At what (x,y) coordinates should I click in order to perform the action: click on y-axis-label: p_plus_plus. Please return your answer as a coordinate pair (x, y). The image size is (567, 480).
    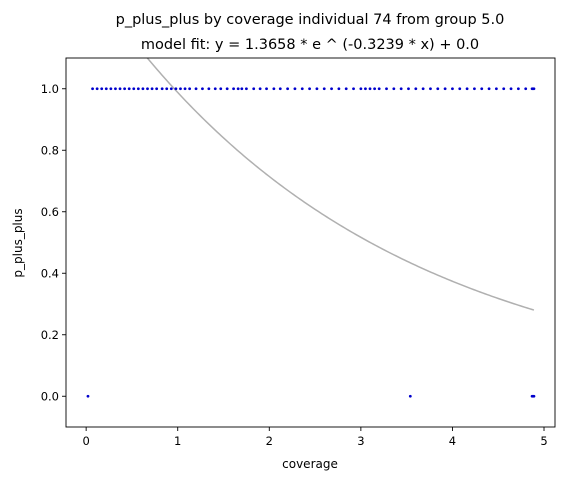
    Looking at the image, I should click on (18, 242).